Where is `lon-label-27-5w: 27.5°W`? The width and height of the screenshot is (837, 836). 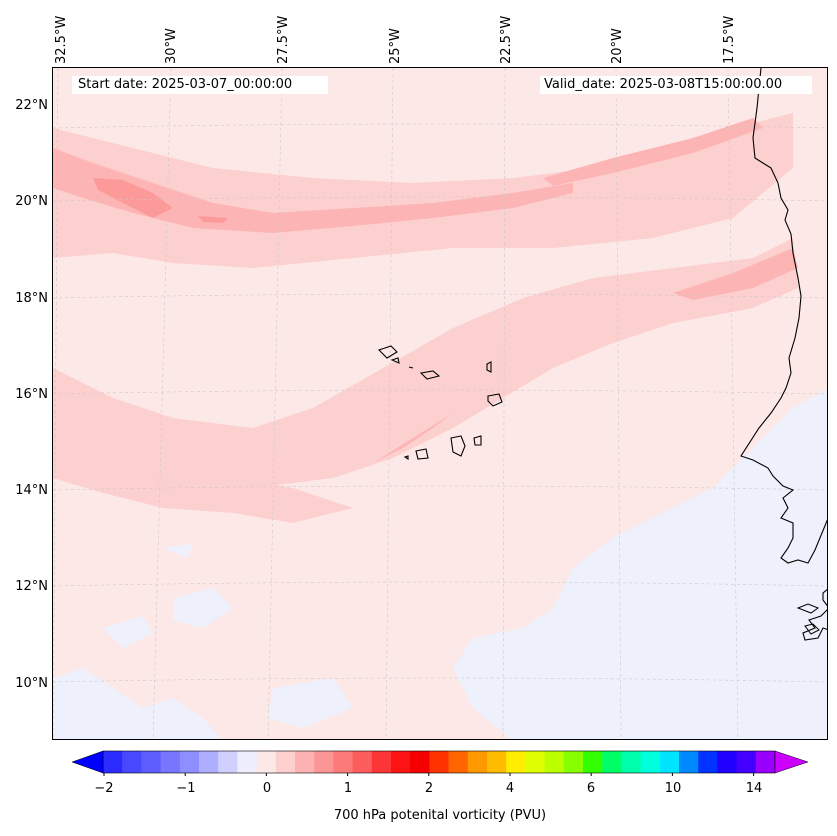 lon-label-27-5w: 27.5°W is located at coordinates (283, 39).